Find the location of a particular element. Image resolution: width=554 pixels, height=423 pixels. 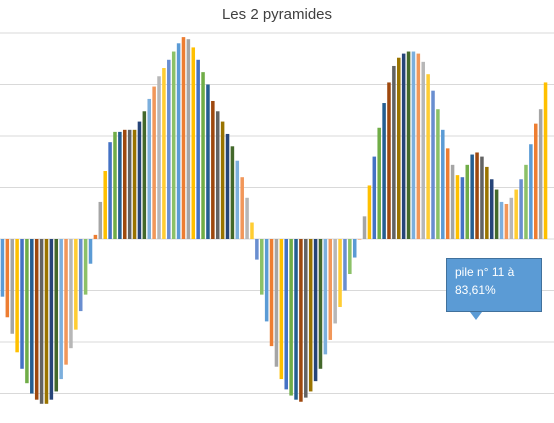

callout-box: pile n° 11 à 83,61% is located at coordinates (494, 285).